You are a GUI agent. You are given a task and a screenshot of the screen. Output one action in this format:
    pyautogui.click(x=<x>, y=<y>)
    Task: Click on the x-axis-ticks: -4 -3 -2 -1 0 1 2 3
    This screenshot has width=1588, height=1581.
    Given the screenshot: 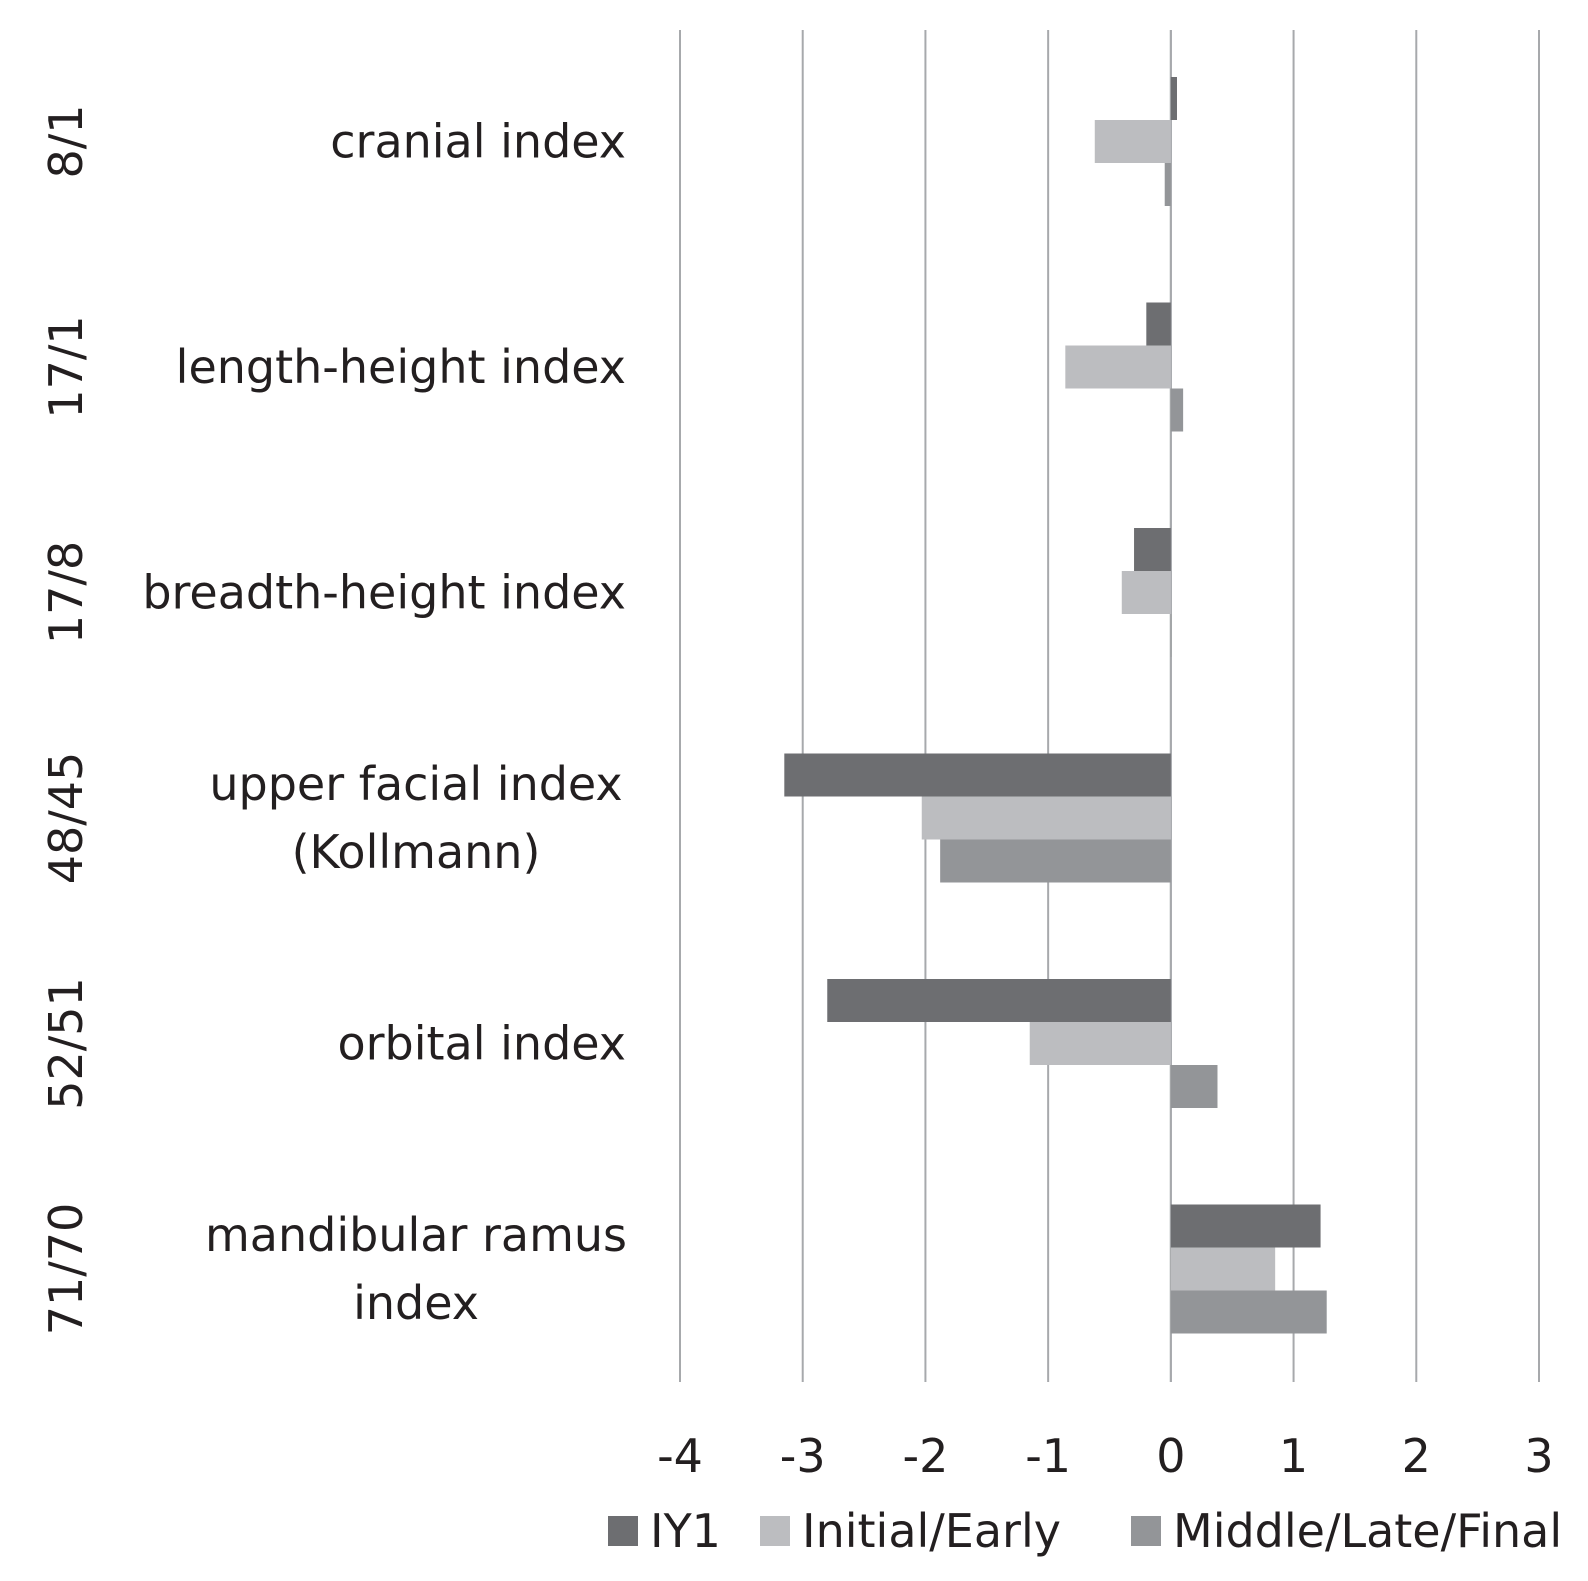 What is the action you would take?
    pyautogui.click(x=1105, y=1456)
    